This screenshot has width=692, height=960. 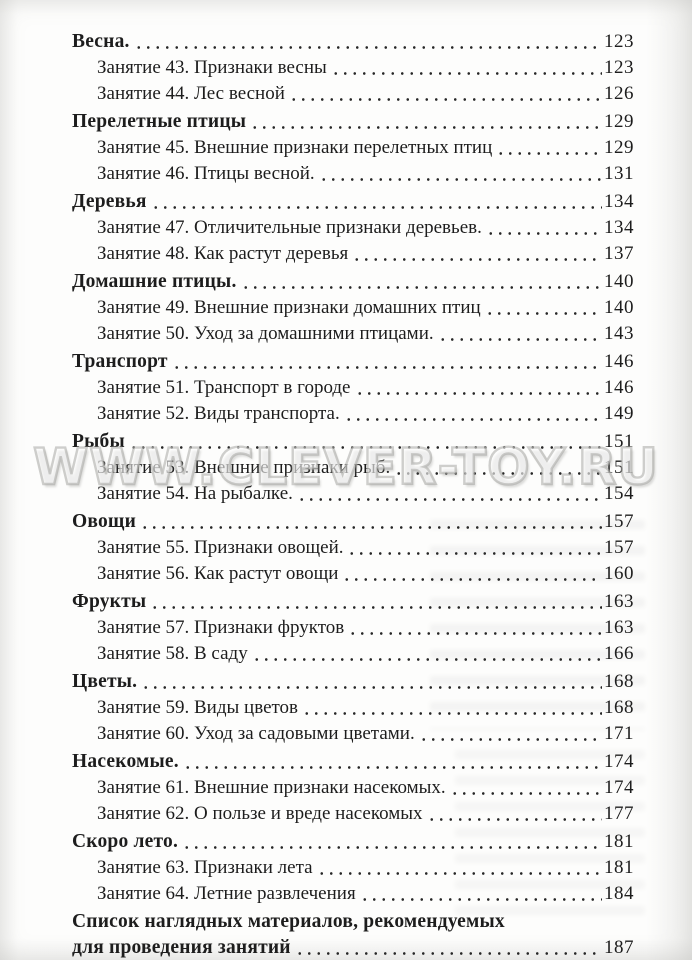 I want to click on toc-entry-label: Рыбы, so click(x=98, y=441).